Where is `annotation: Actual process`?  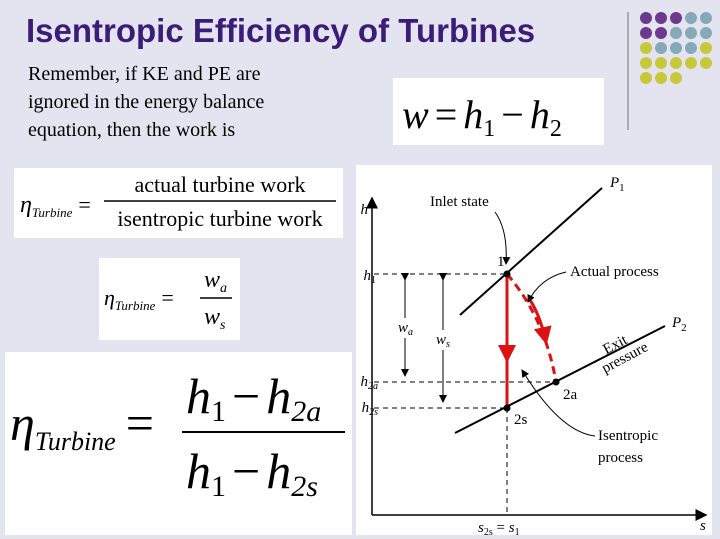
annotation: Actual process is located at coordinates (614, 272).